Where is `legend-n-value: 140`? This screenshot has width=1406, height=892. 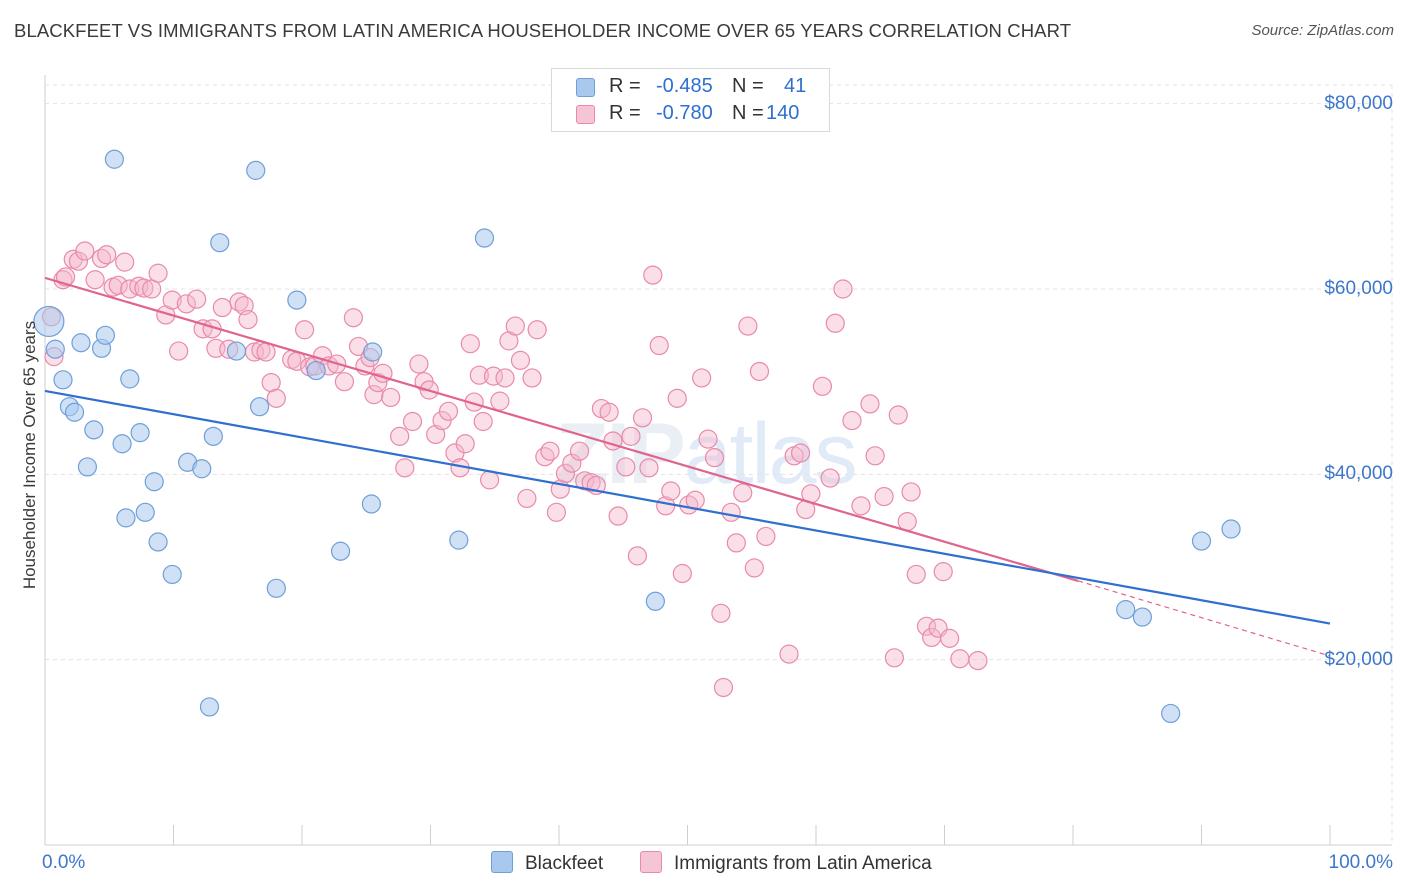
legend-n-value: 140 is located at coordinates (783, 113).